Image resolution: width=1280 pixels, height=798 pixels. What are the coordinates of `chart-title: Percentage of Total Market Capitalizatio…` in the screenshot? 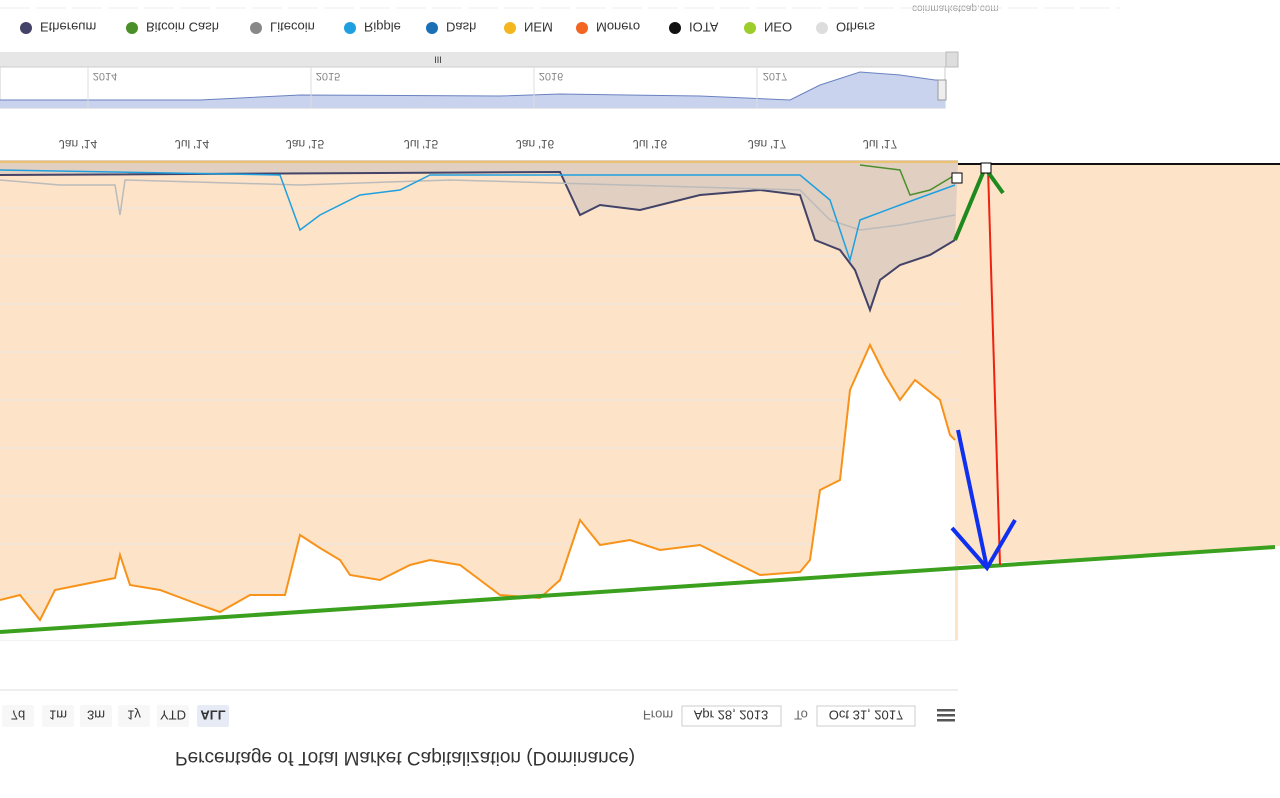 It's located at (405, 757).